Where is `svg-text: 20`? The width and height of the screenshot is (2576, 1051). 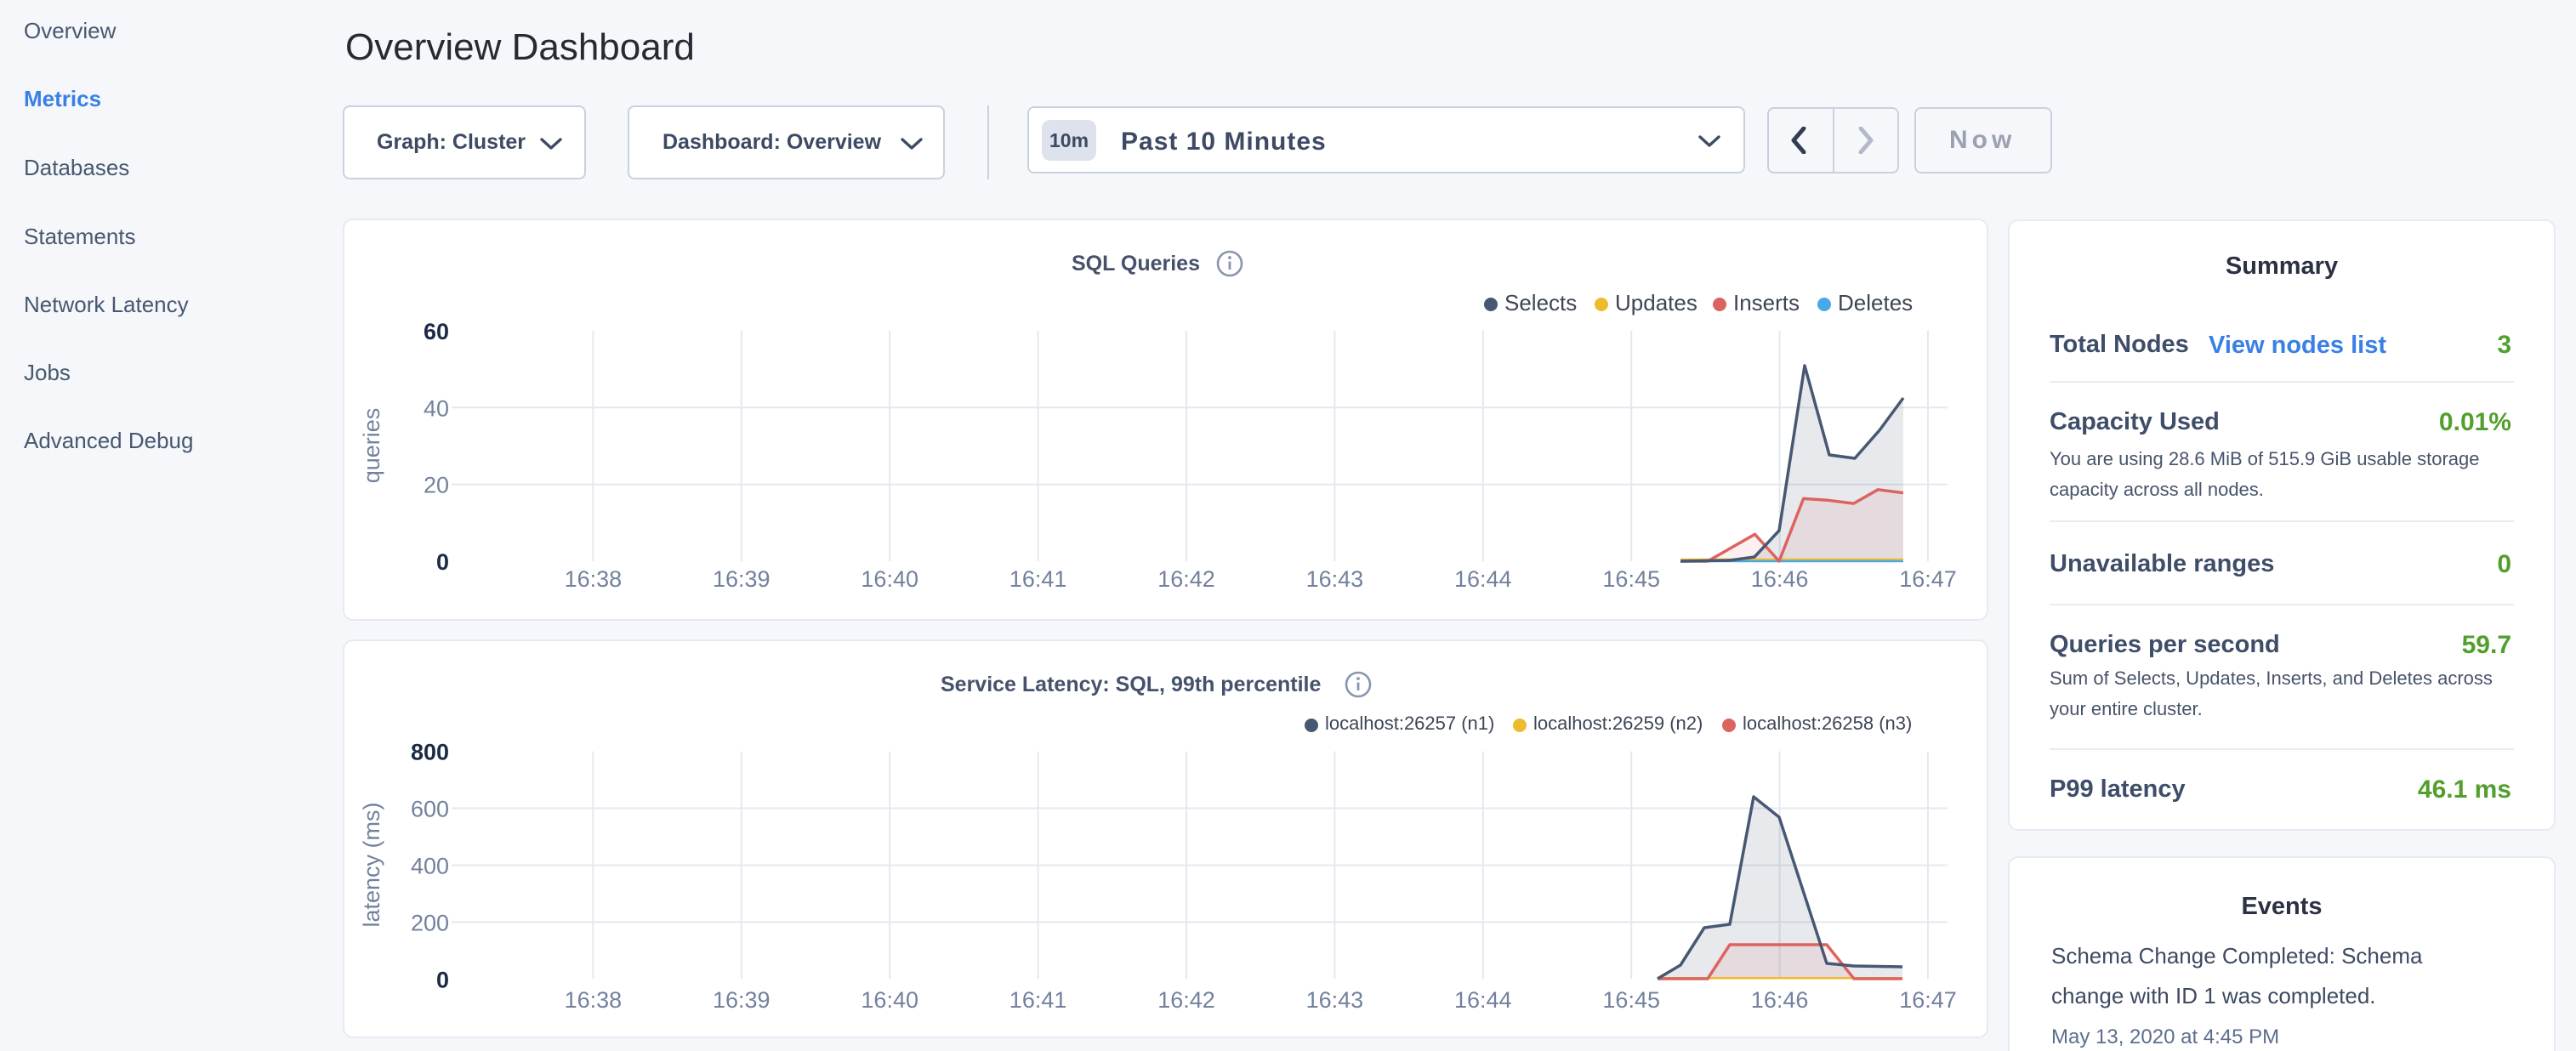
svg-text: 20 is located at coordinates (436, 486).